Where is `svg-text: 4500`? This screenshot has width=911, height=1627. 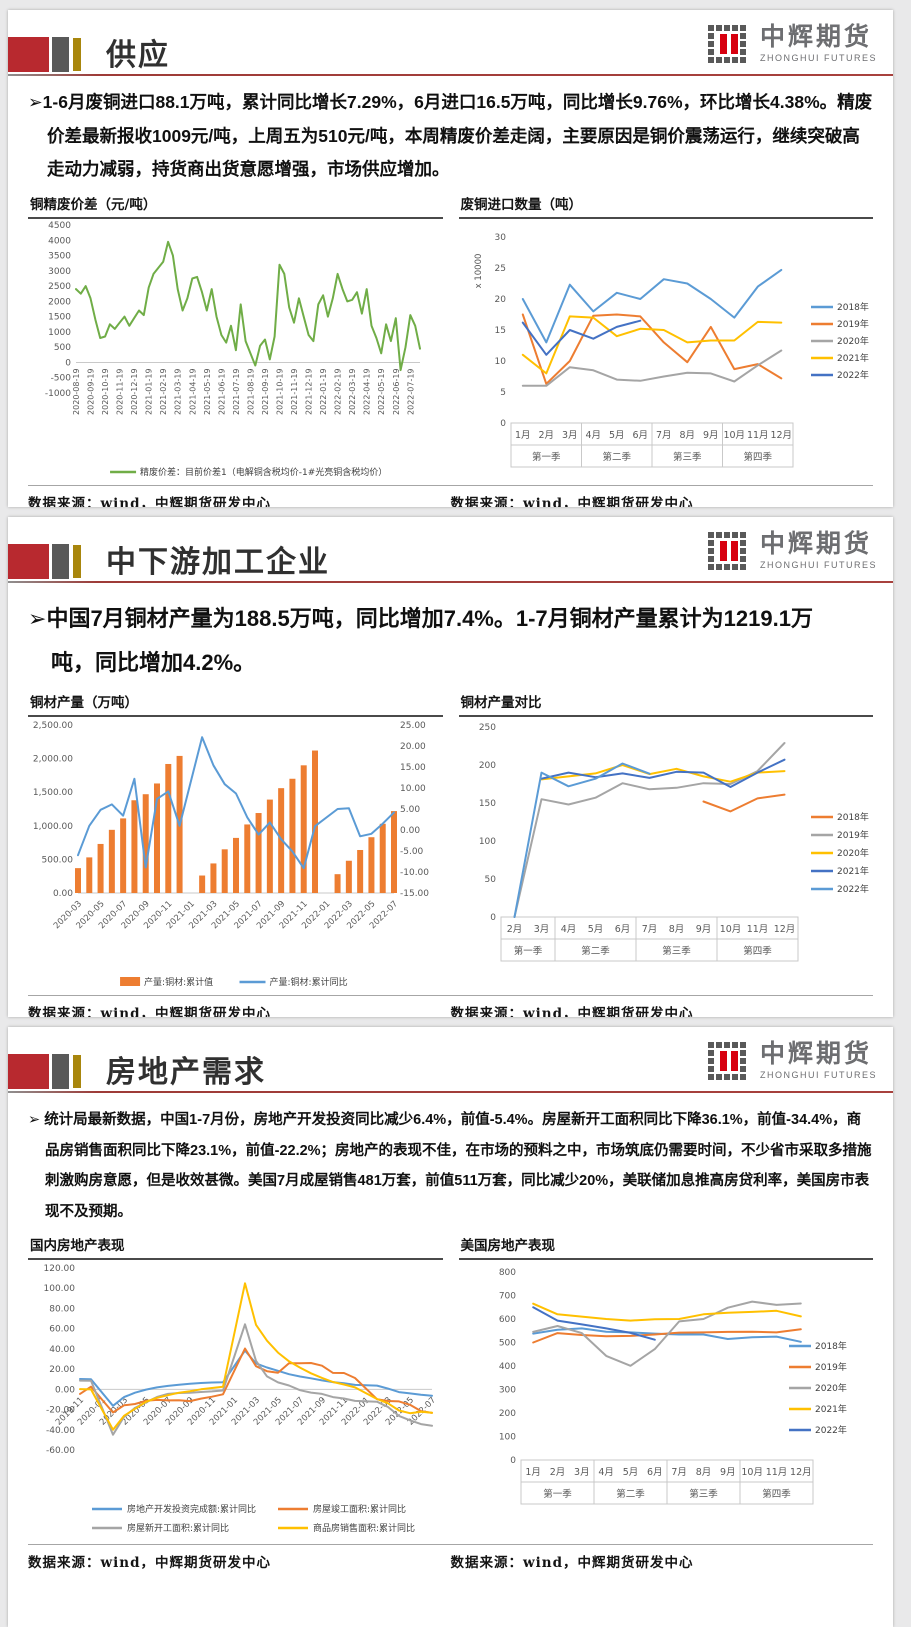
svg-text: 4500 is located at coordinates (59, 226).